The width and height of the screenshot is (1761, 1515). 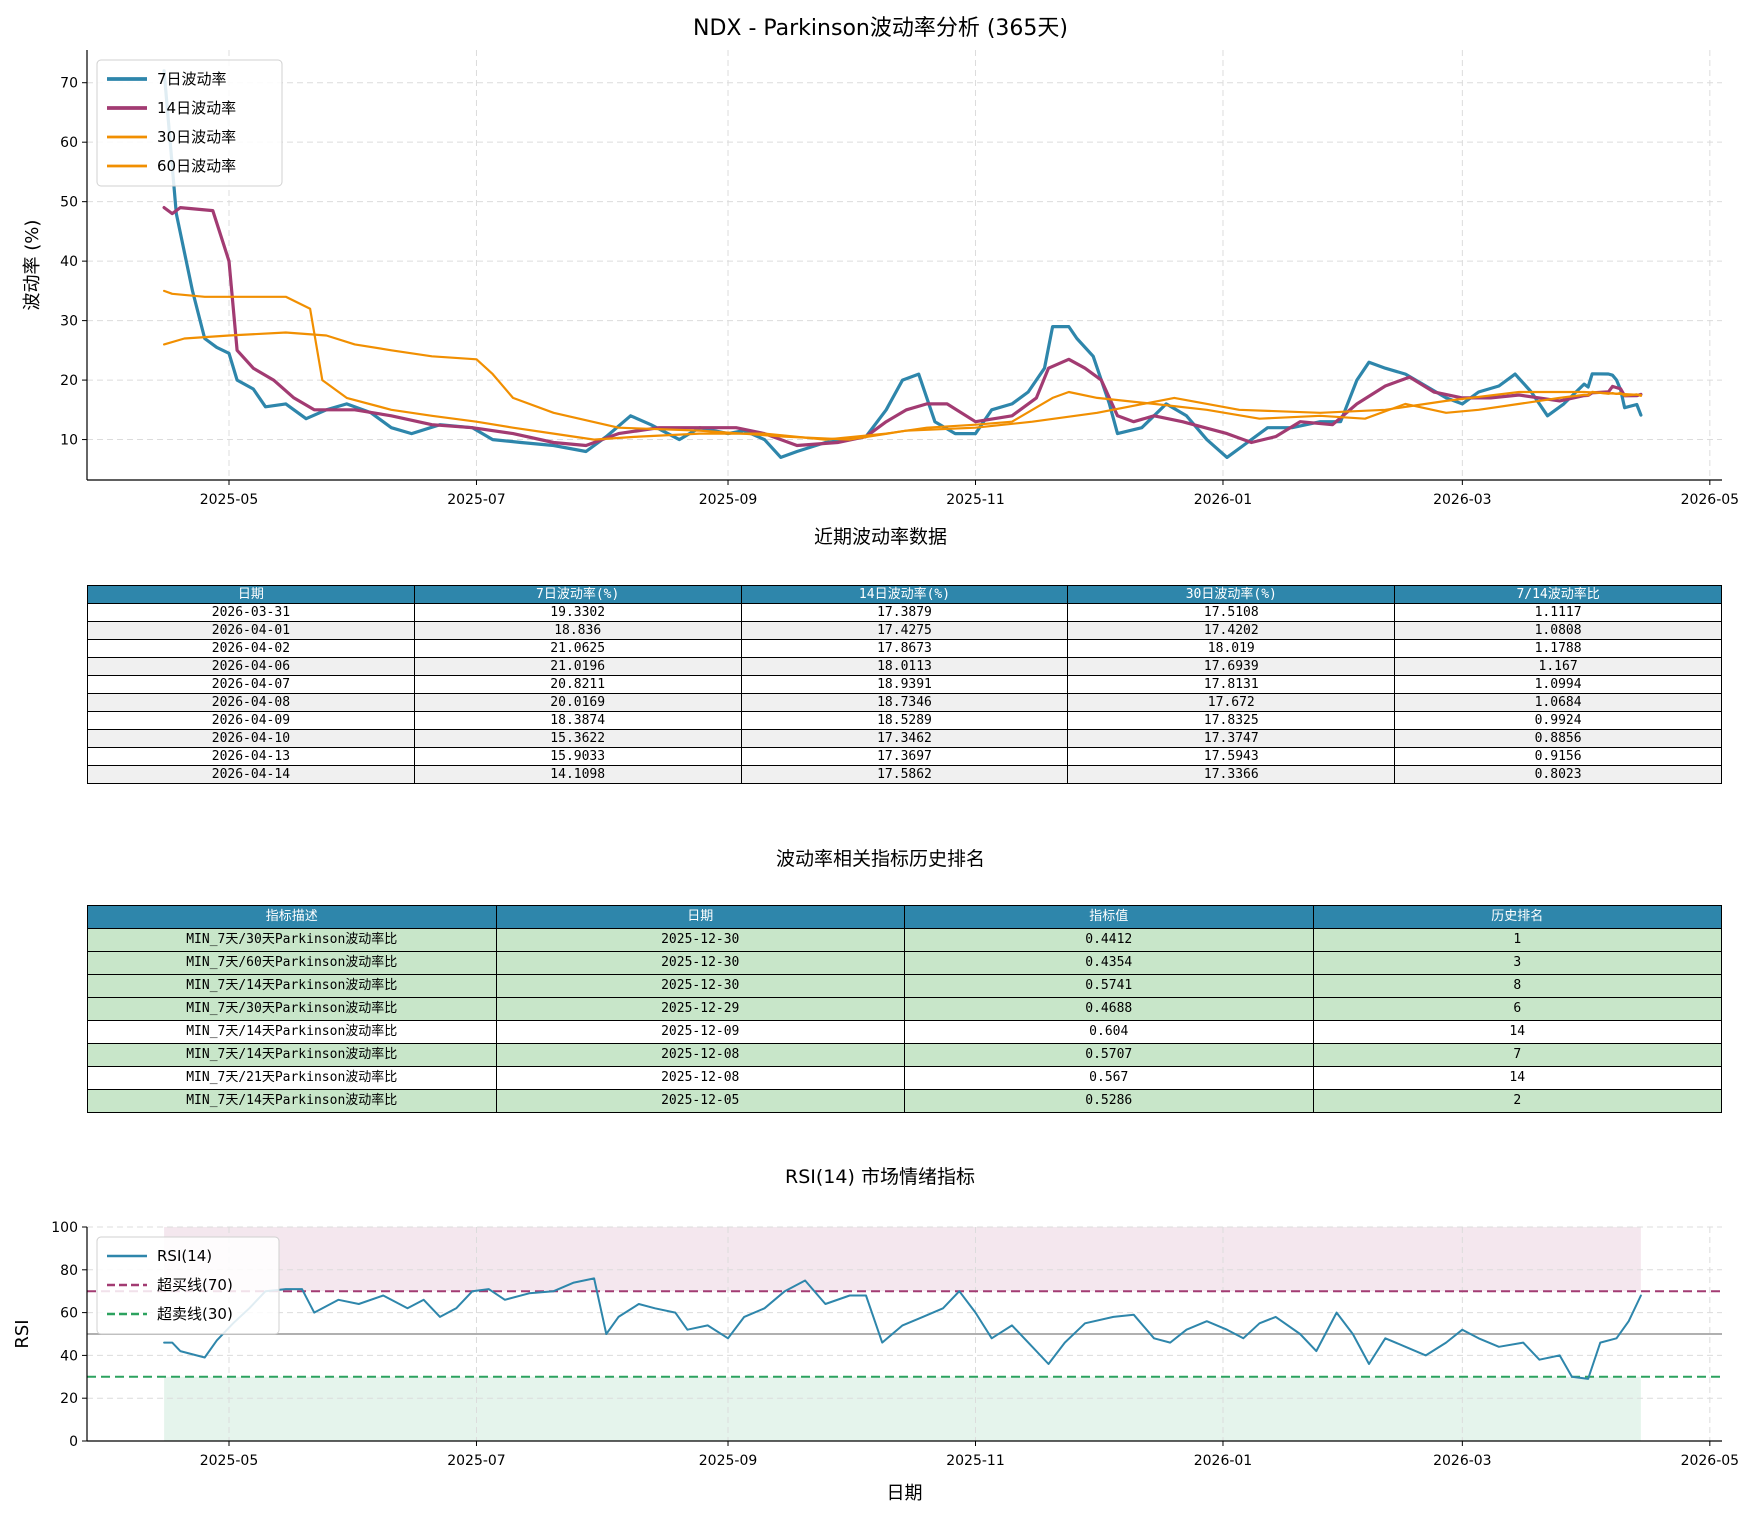 I want to click on table-header-cell: 14日波动率(%), so click(x=904, y=594).